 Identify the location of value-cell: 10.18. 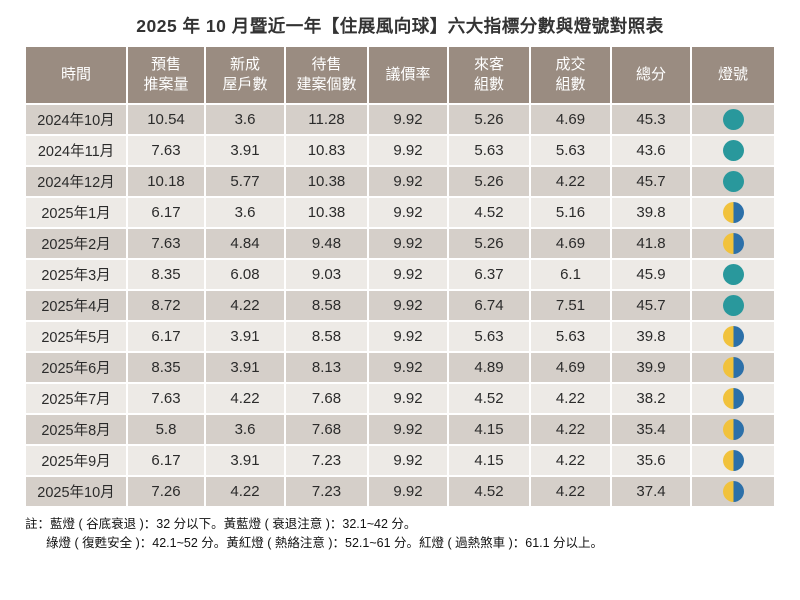
(166, 181).